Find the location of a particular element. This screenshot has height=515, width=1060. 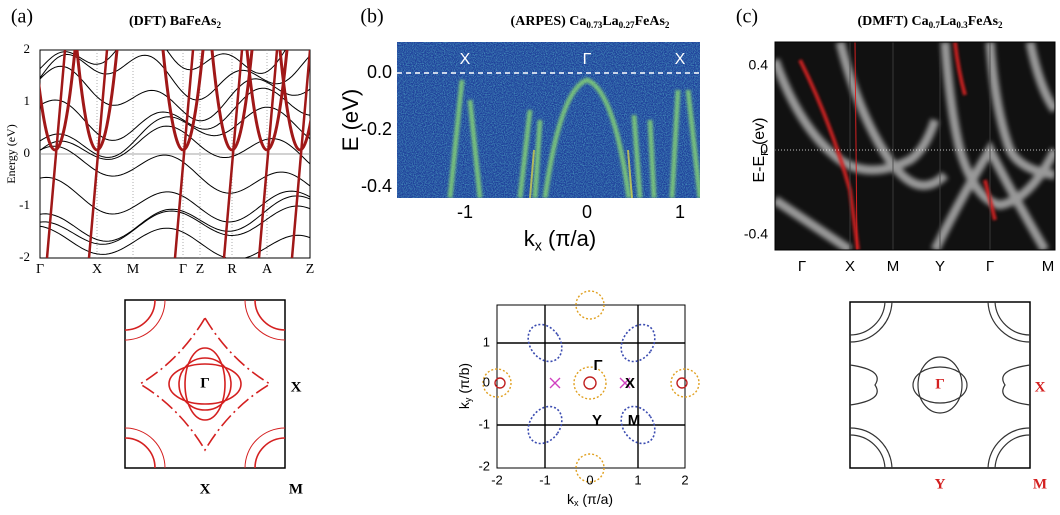

fermi-surface-a is located at coordinates (205, 384).